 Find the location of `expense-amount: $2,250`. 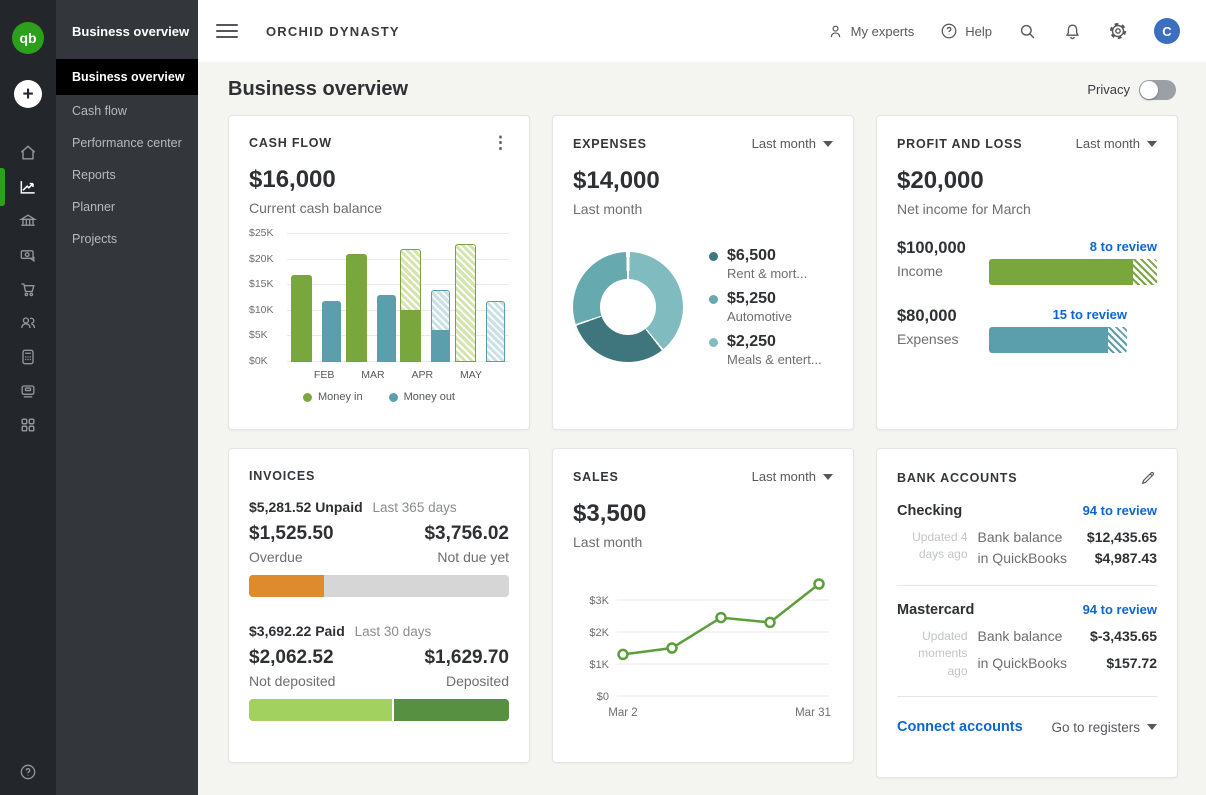

expense-amount: $2,250 is located at coordinates (751, 341).